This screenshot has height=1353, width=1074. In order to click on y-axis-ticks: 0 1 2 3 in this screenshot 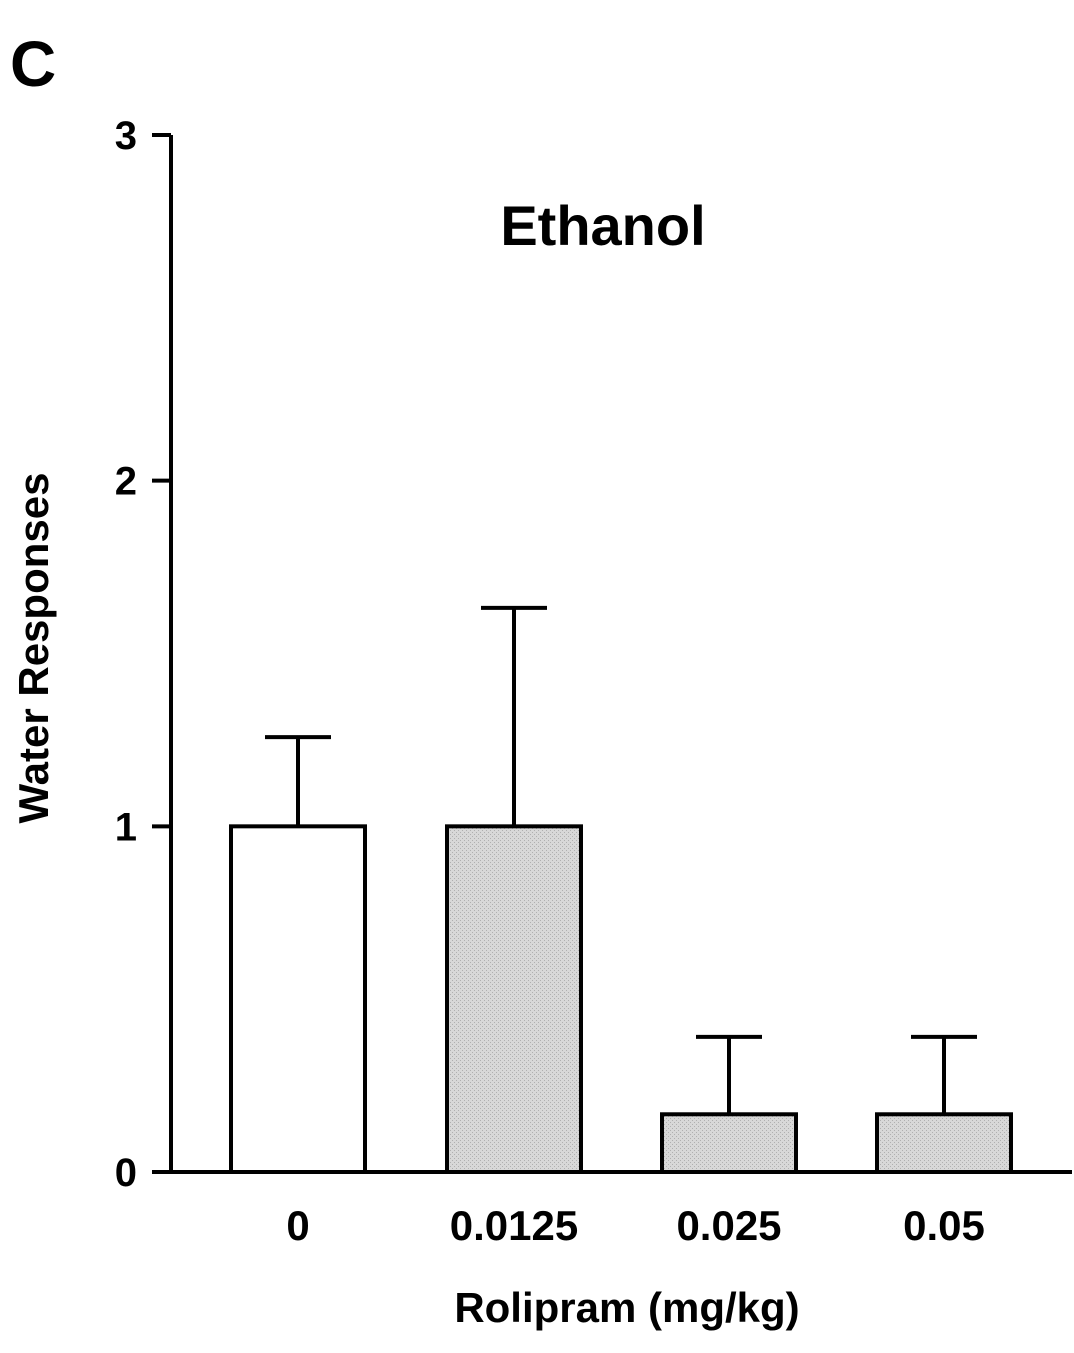, I will do `click(143, 654)`.